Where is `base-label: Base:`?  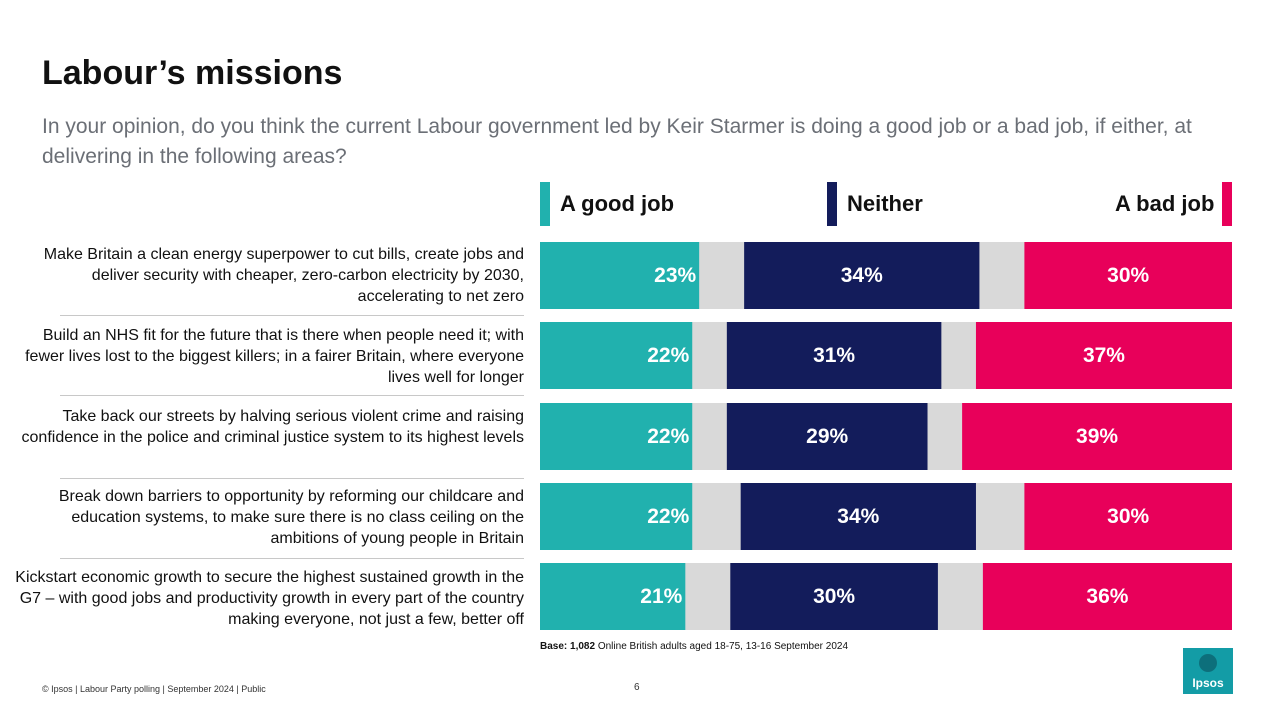
base-label: Base: is located at coordinates (554, 646).